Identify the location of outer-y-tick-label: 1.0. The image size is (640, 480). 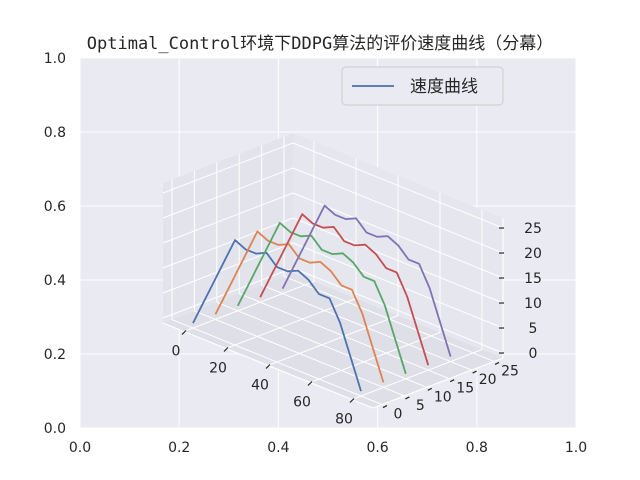
(55, 59).